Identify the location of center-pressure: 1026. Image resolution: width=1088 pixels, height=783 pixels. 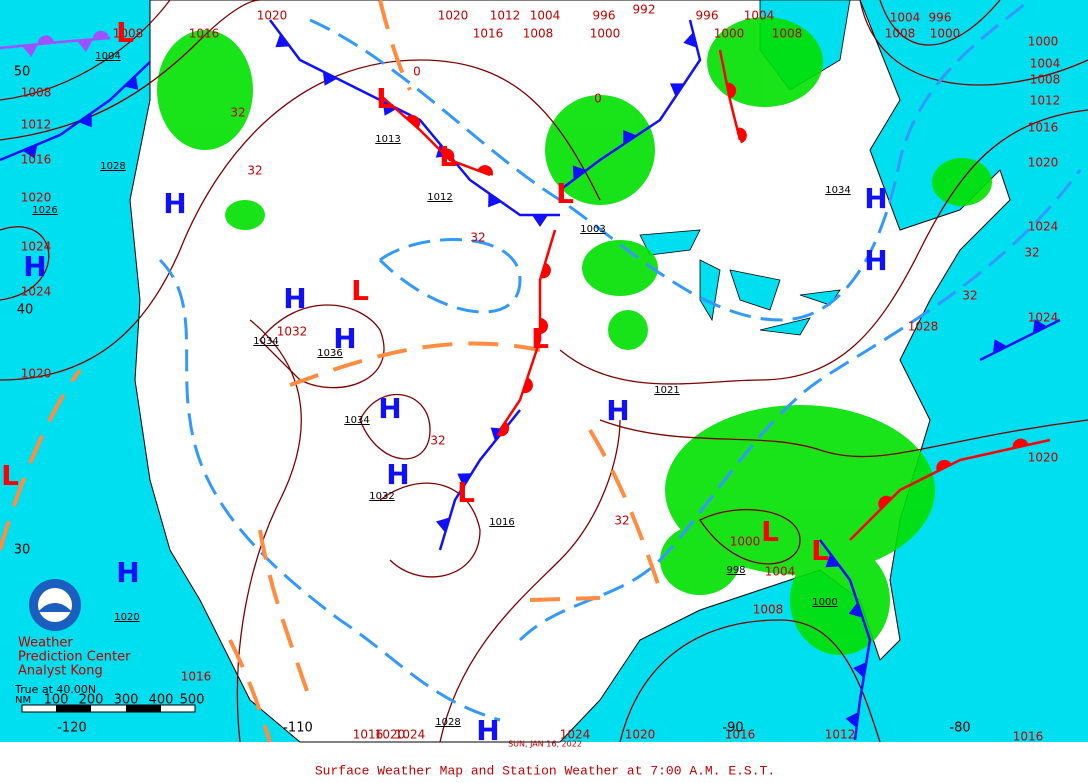
(44, 210).